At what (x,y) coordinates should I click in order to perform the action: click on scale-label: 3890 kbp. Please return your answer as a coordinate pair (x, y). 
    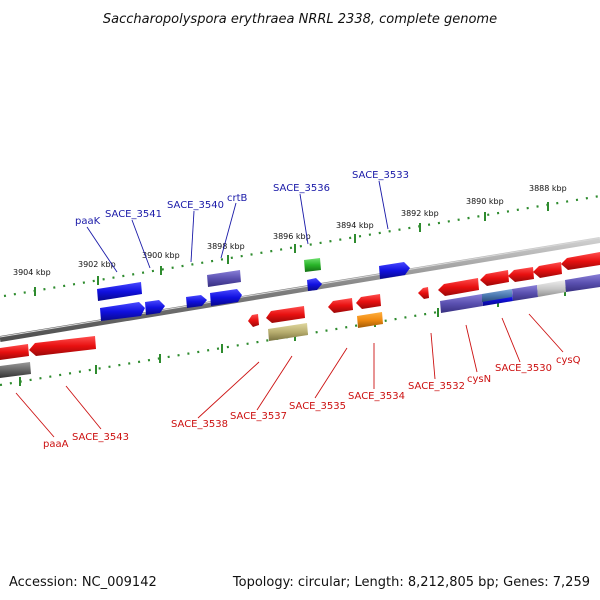
    Looking at the image, I should click on (485, 201).